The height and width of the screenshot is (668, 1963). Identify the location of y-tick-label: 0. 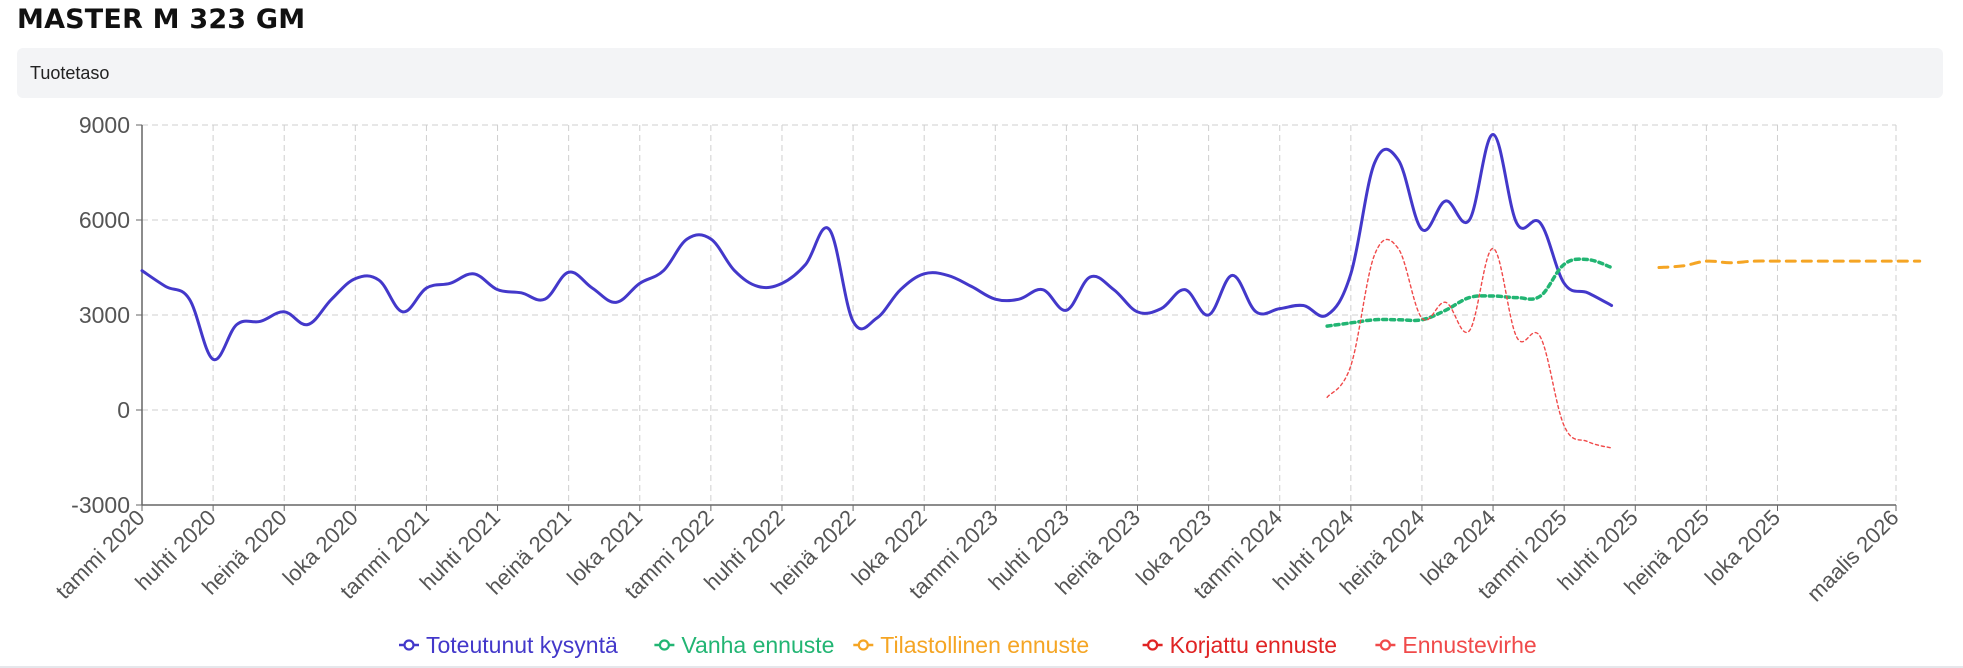
(123, 410).